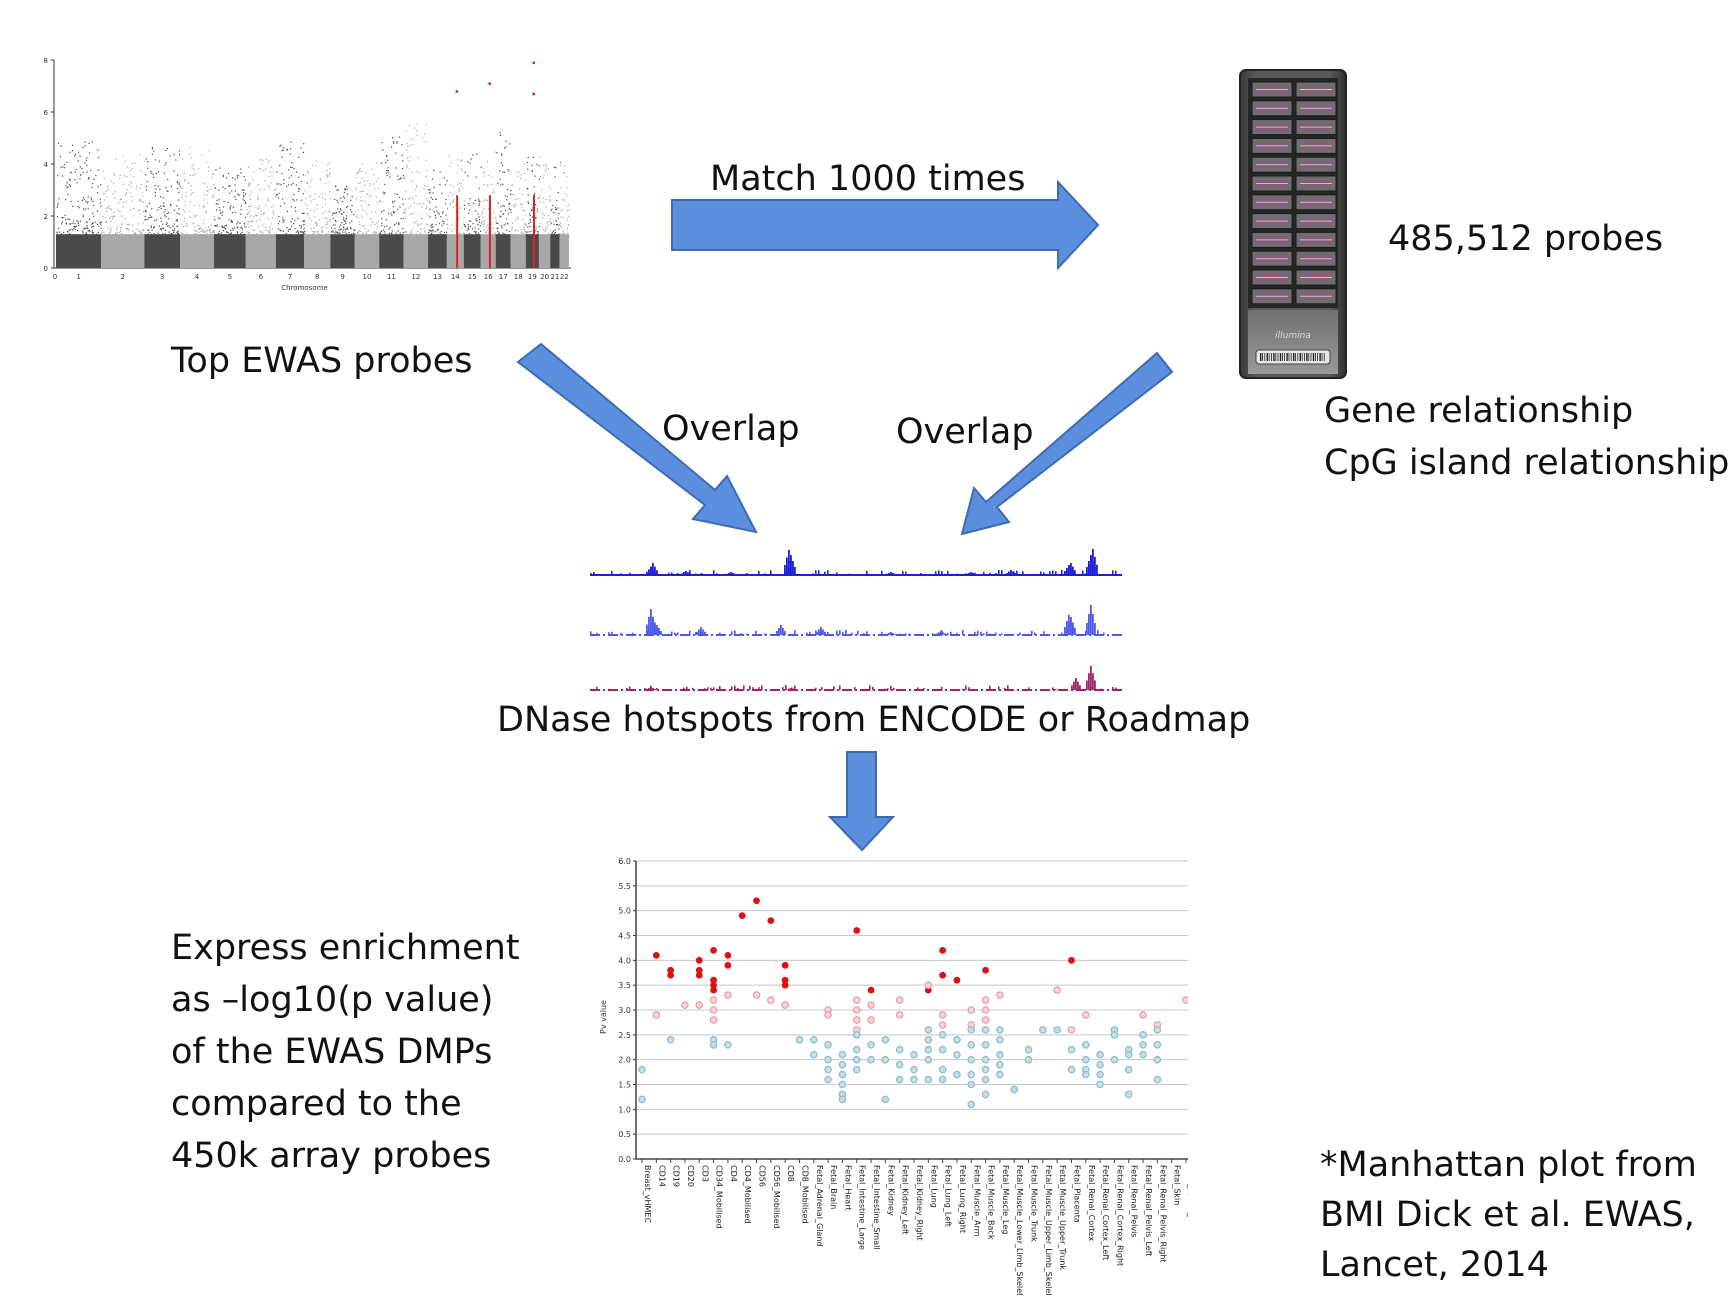 This screenshot has height=1297, width=1729. What do you see at coordinates (731, 429) in the screenshot?
I see `overlap-left-label: Overlap` at bounding box center [731, 429].